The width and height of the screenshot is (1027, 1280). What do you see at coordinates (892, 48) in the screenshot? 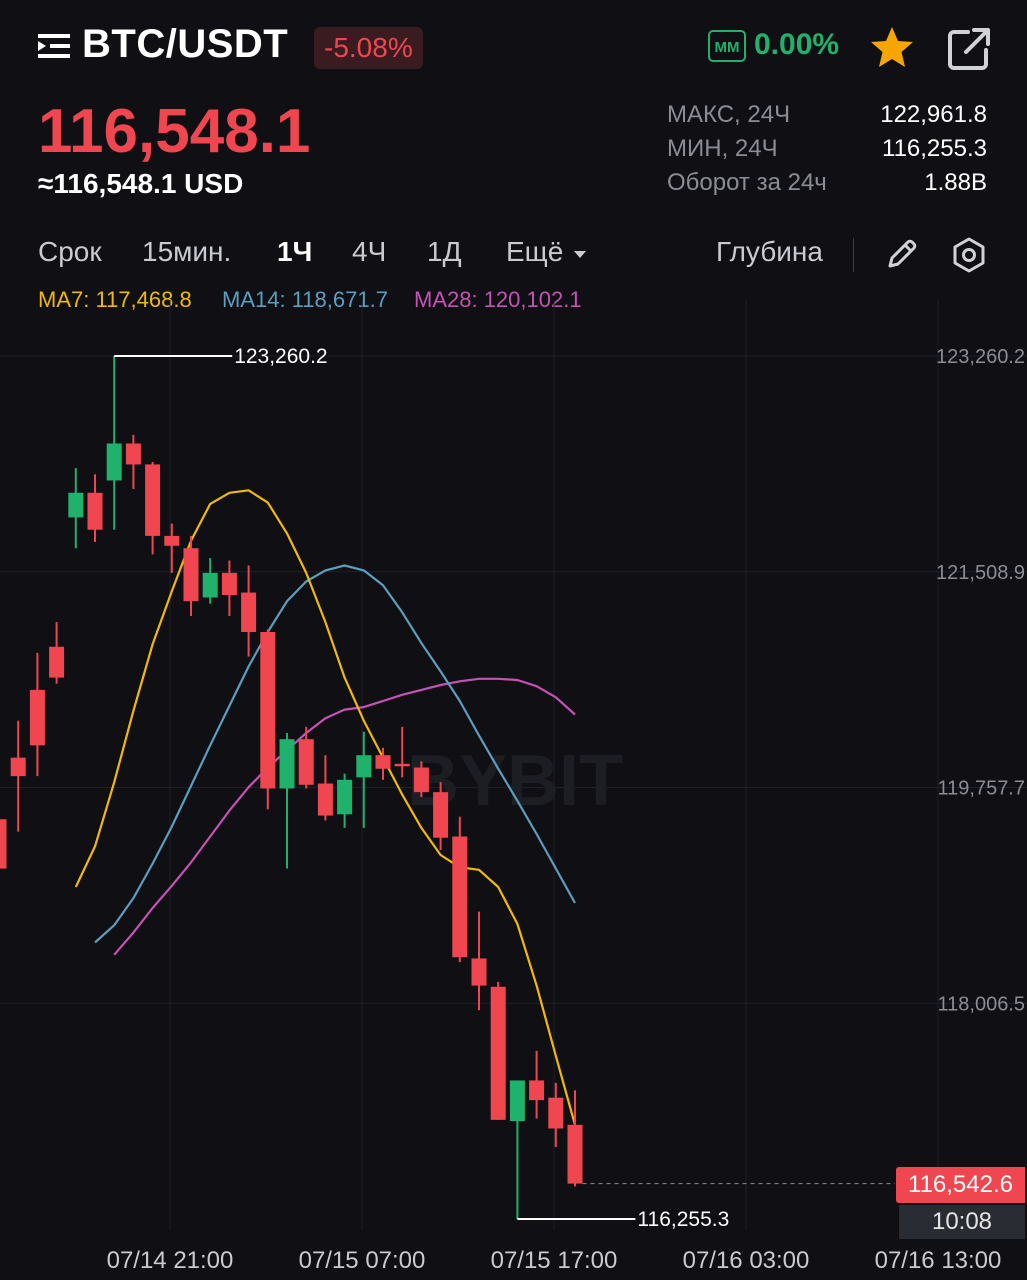
I see `favorite-star-icon` at bounding box center [892, 48].